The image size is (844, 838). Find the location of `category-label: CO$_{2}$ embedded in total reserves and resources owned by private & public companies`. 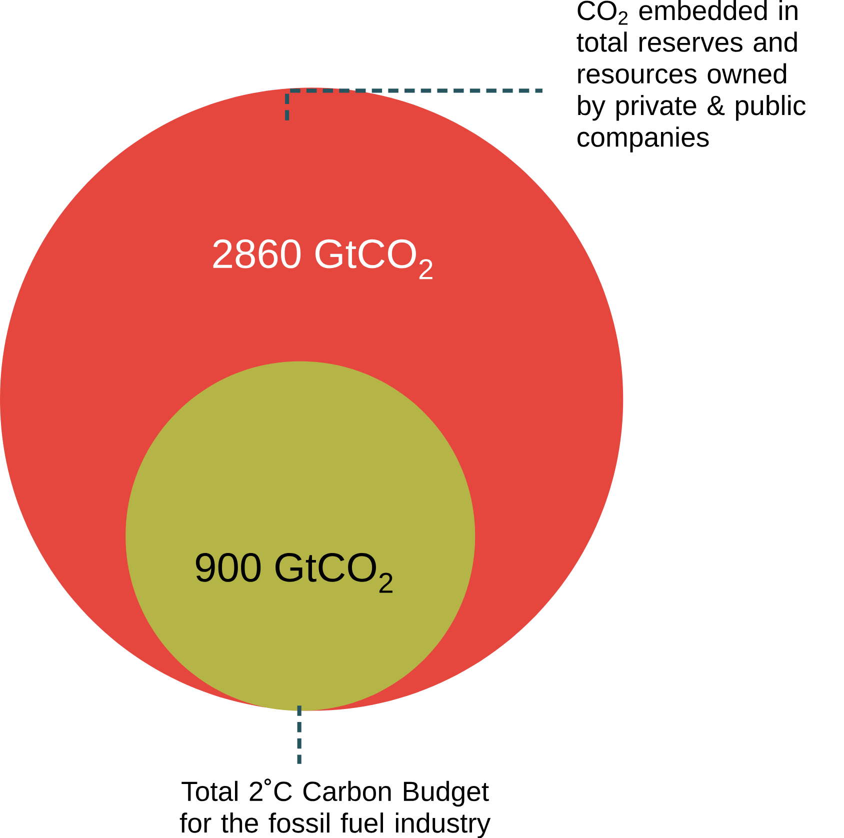

category-label: CO$_{2}$ embedded in total reserves and resources owned by private & public companies is located at coordinates (691, 76).